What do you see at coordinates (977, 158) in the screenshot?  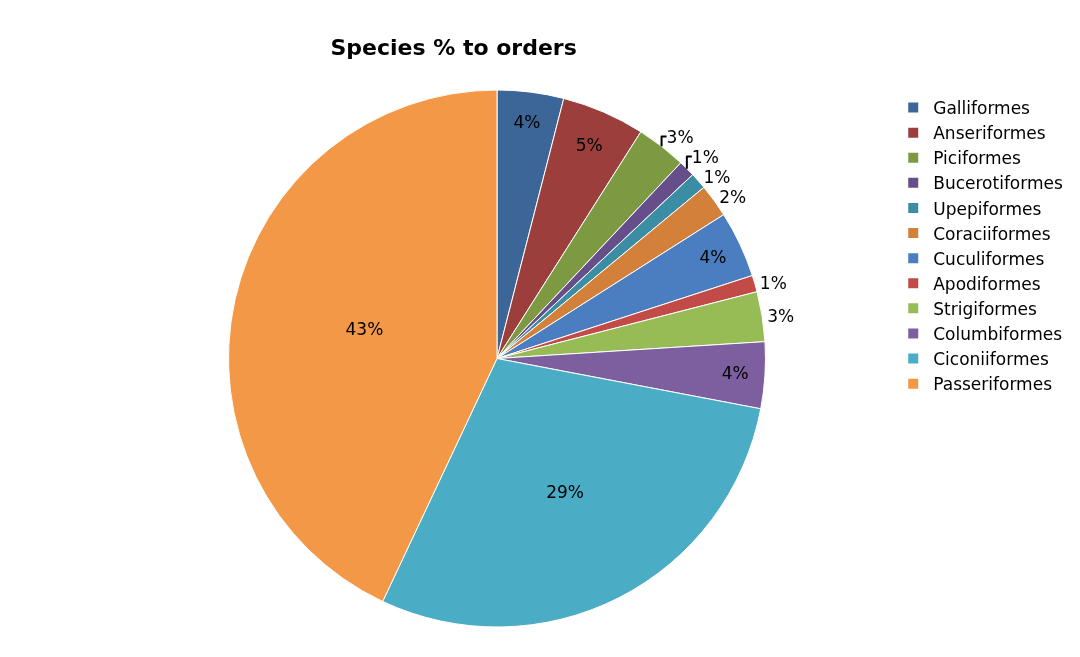 I see `legend-label: Piciformes` at bounding box center [977, 158].